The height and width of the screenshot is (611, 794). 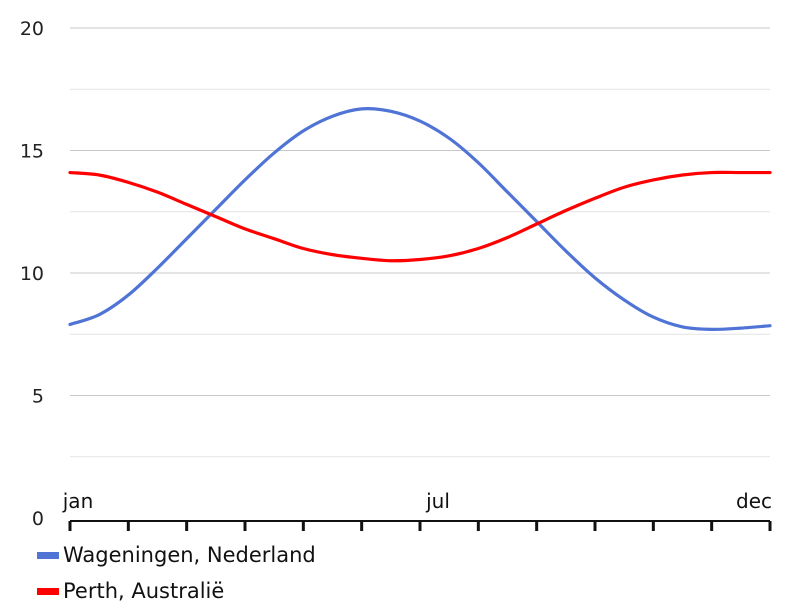 What do you see at coordinates (48, 591) in the screenshot?
I see `legend-swatch-perth` at bounding box center [48, 591].